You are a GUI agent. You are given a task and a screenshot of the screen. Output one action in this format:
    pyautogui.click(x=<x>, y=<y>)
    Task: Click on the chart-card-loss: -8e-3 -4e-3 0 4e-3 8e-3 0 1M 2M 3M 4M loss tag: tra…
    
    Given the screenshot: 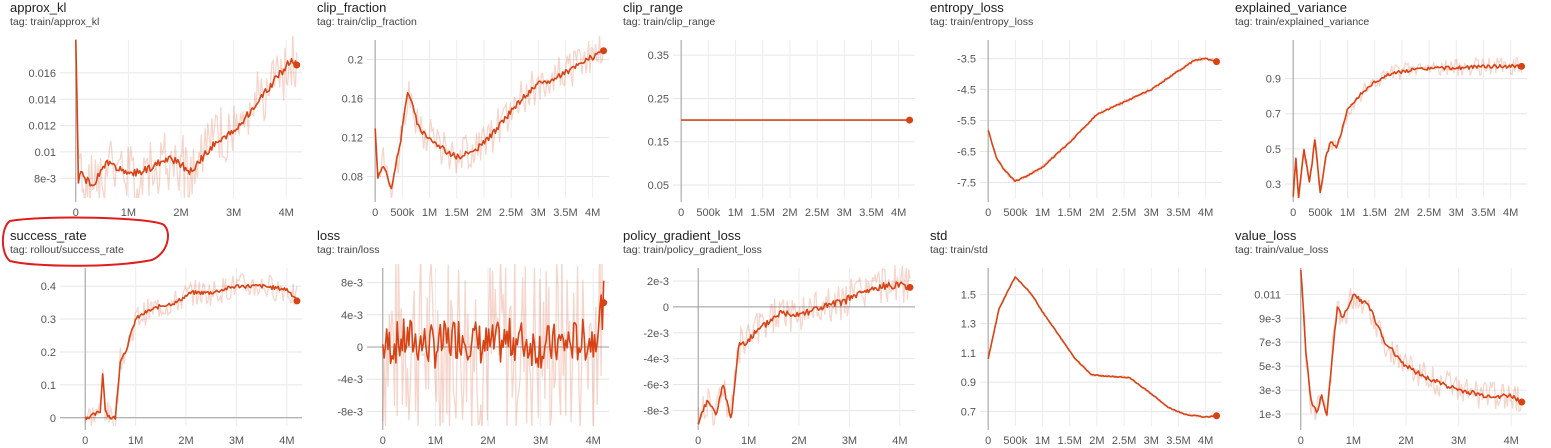 What is the action you would take?
    pyautogui.click(x=467, y=338)
    